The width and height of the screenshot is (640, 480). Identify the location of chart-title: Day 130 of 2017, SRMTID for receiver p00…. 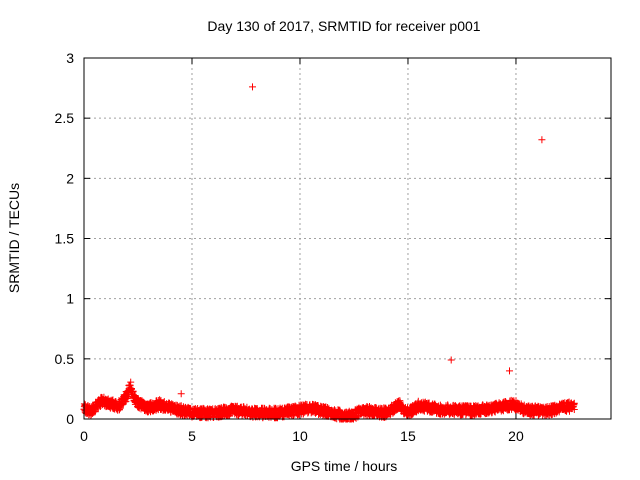
(343, 26).